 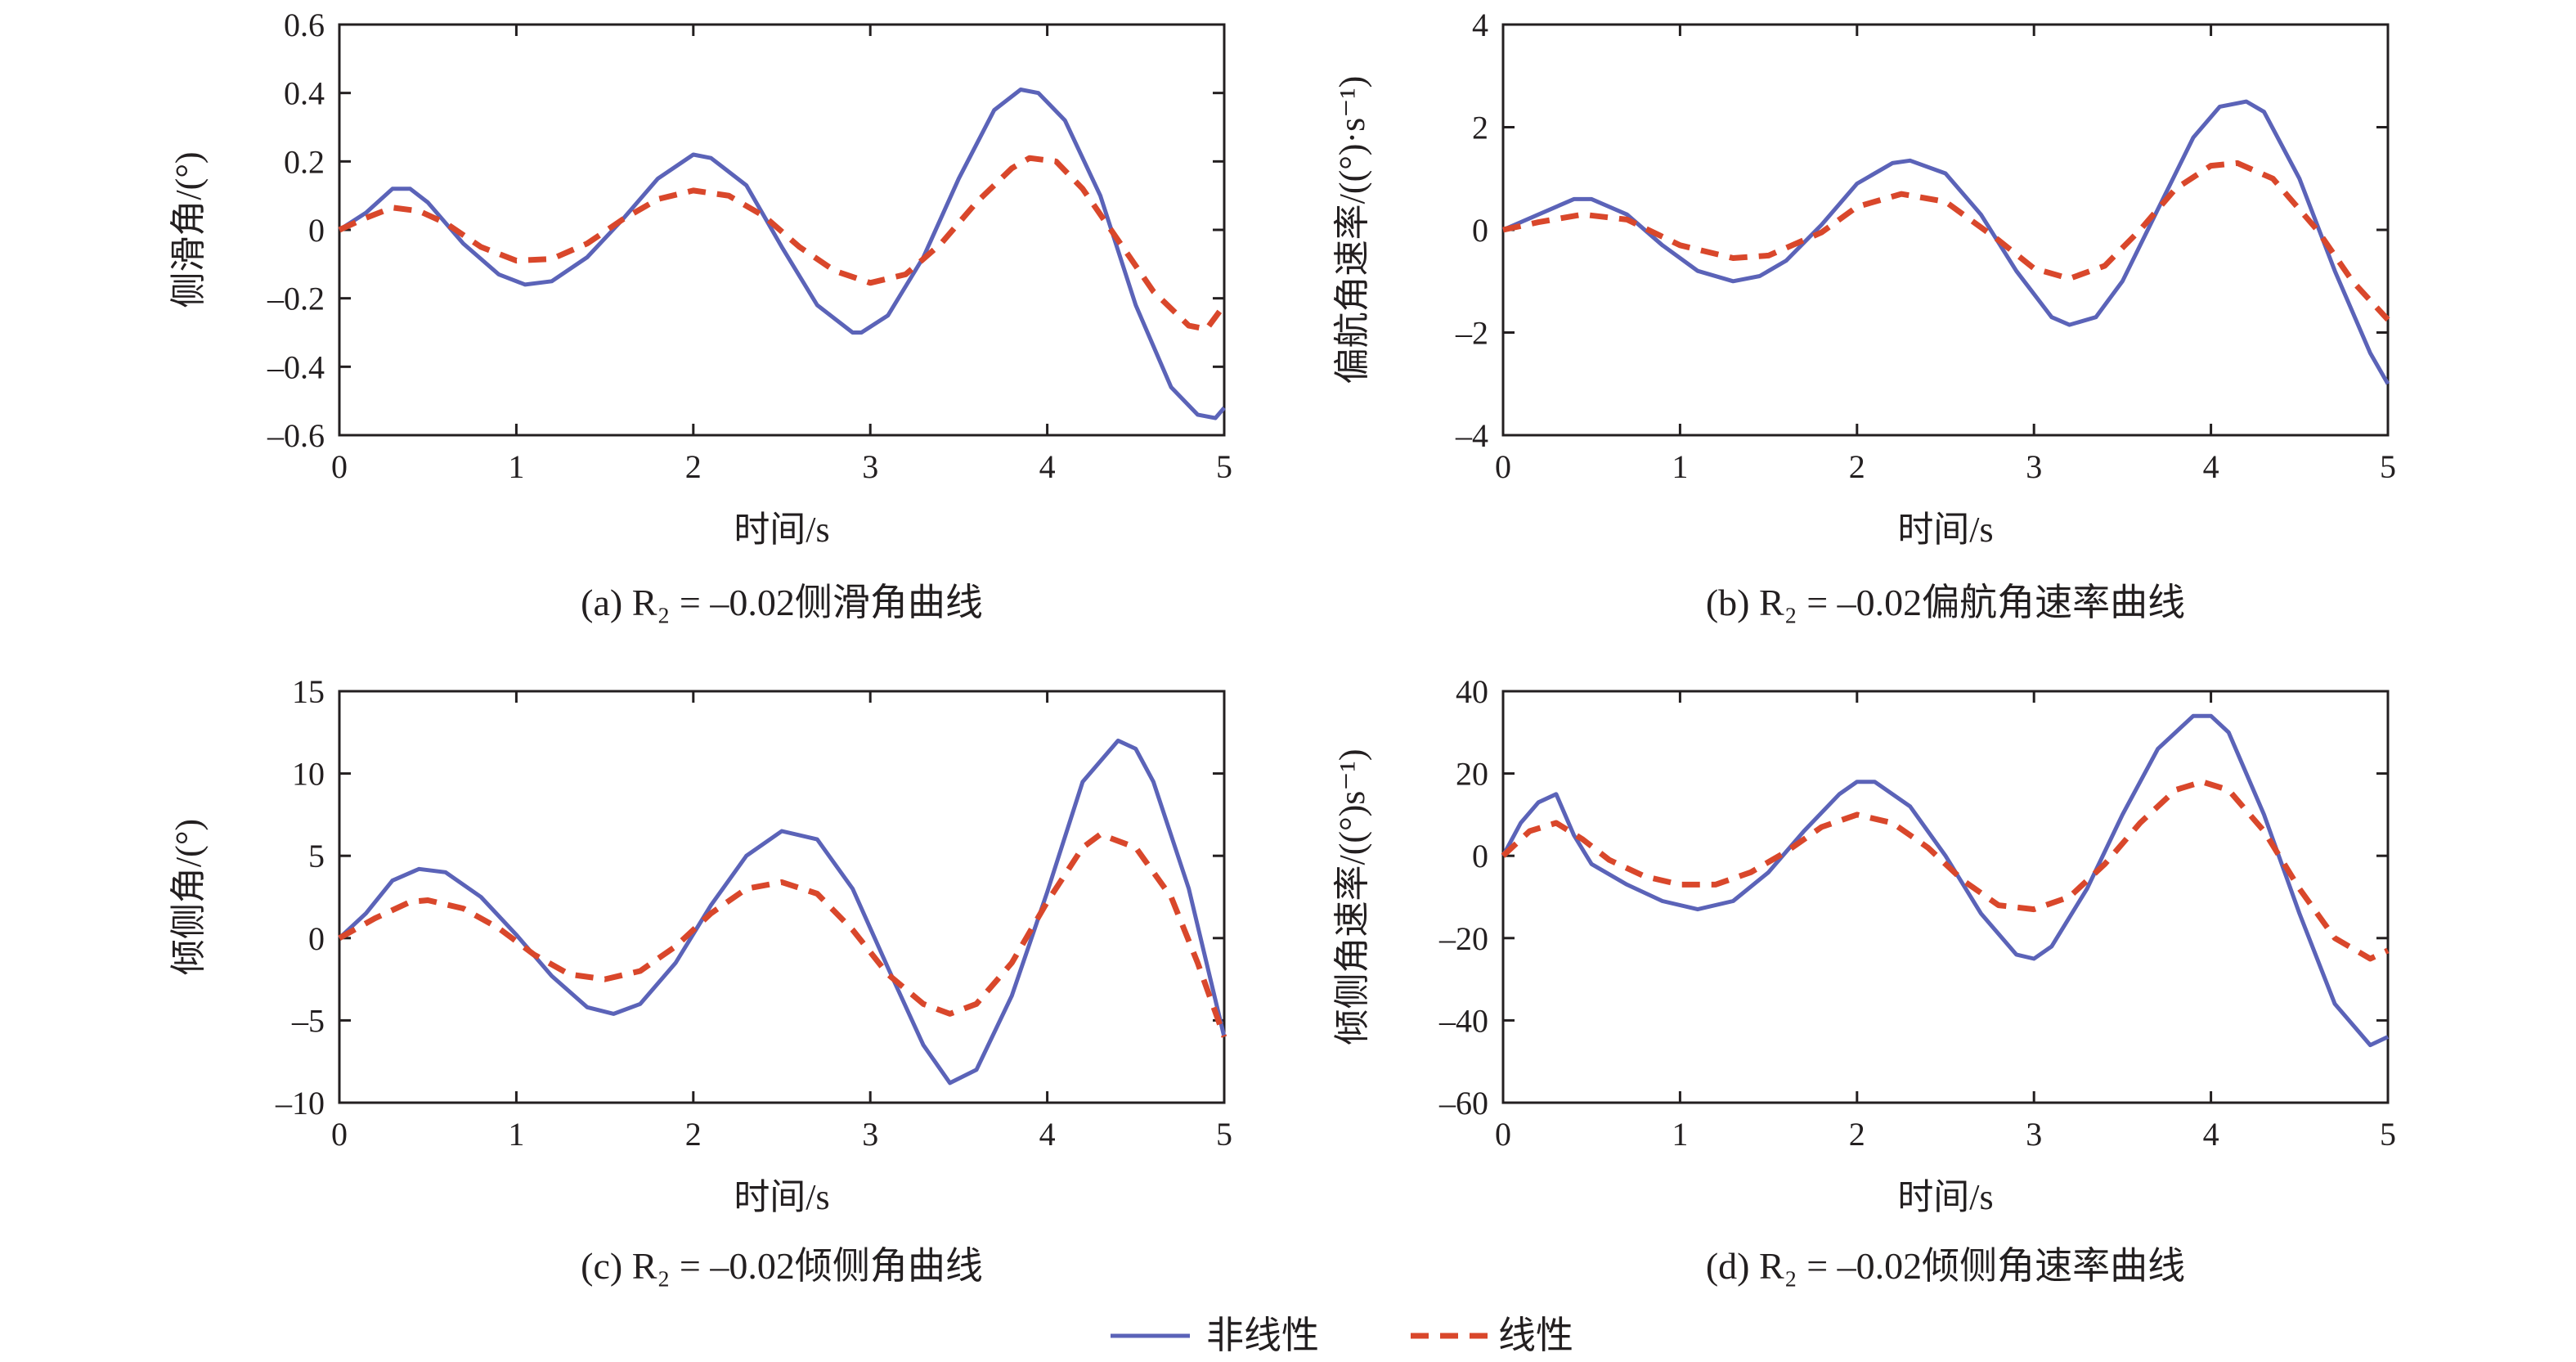 I want to click on legend-nonlinear-label: 非线性, so click(x=1263, y=1335).